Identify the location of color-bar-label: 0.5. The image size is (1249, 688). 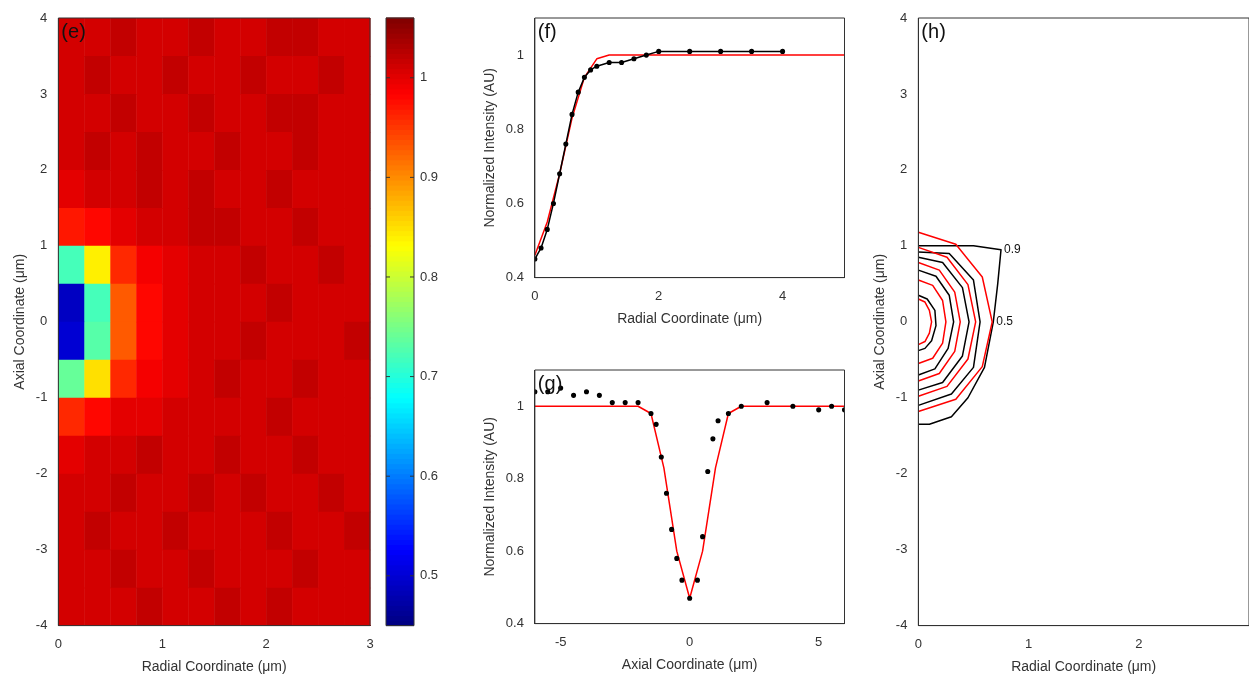
(429, 575).